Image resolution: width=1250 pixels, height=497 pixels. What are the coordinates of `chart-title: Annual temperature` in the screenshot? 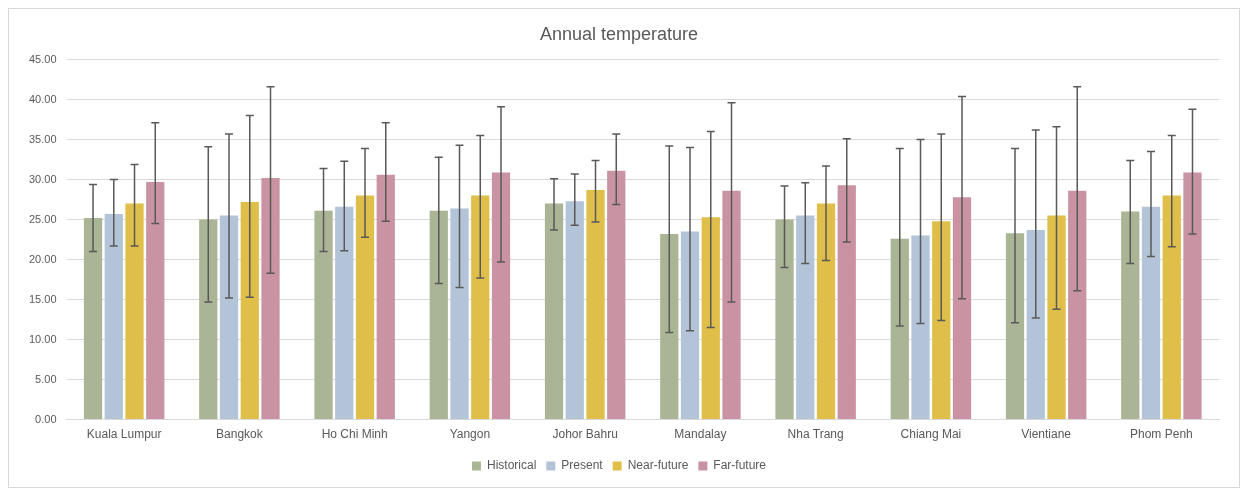 It's located at (619, 33).